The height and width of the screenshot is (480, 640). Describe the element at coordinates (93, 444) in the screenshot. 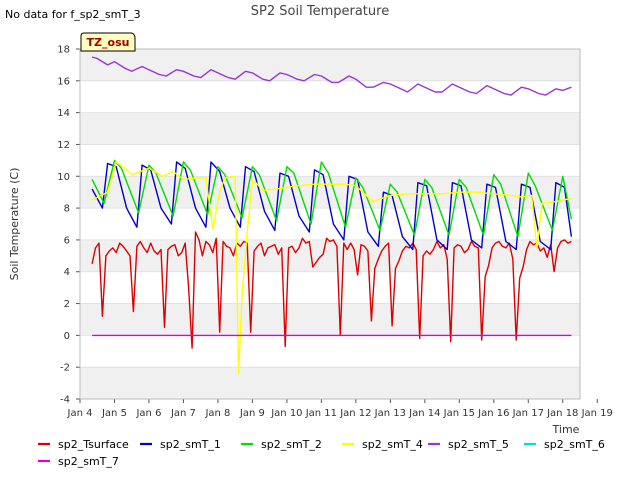

I see `legend-label: sp2_Tsurface` at that location.